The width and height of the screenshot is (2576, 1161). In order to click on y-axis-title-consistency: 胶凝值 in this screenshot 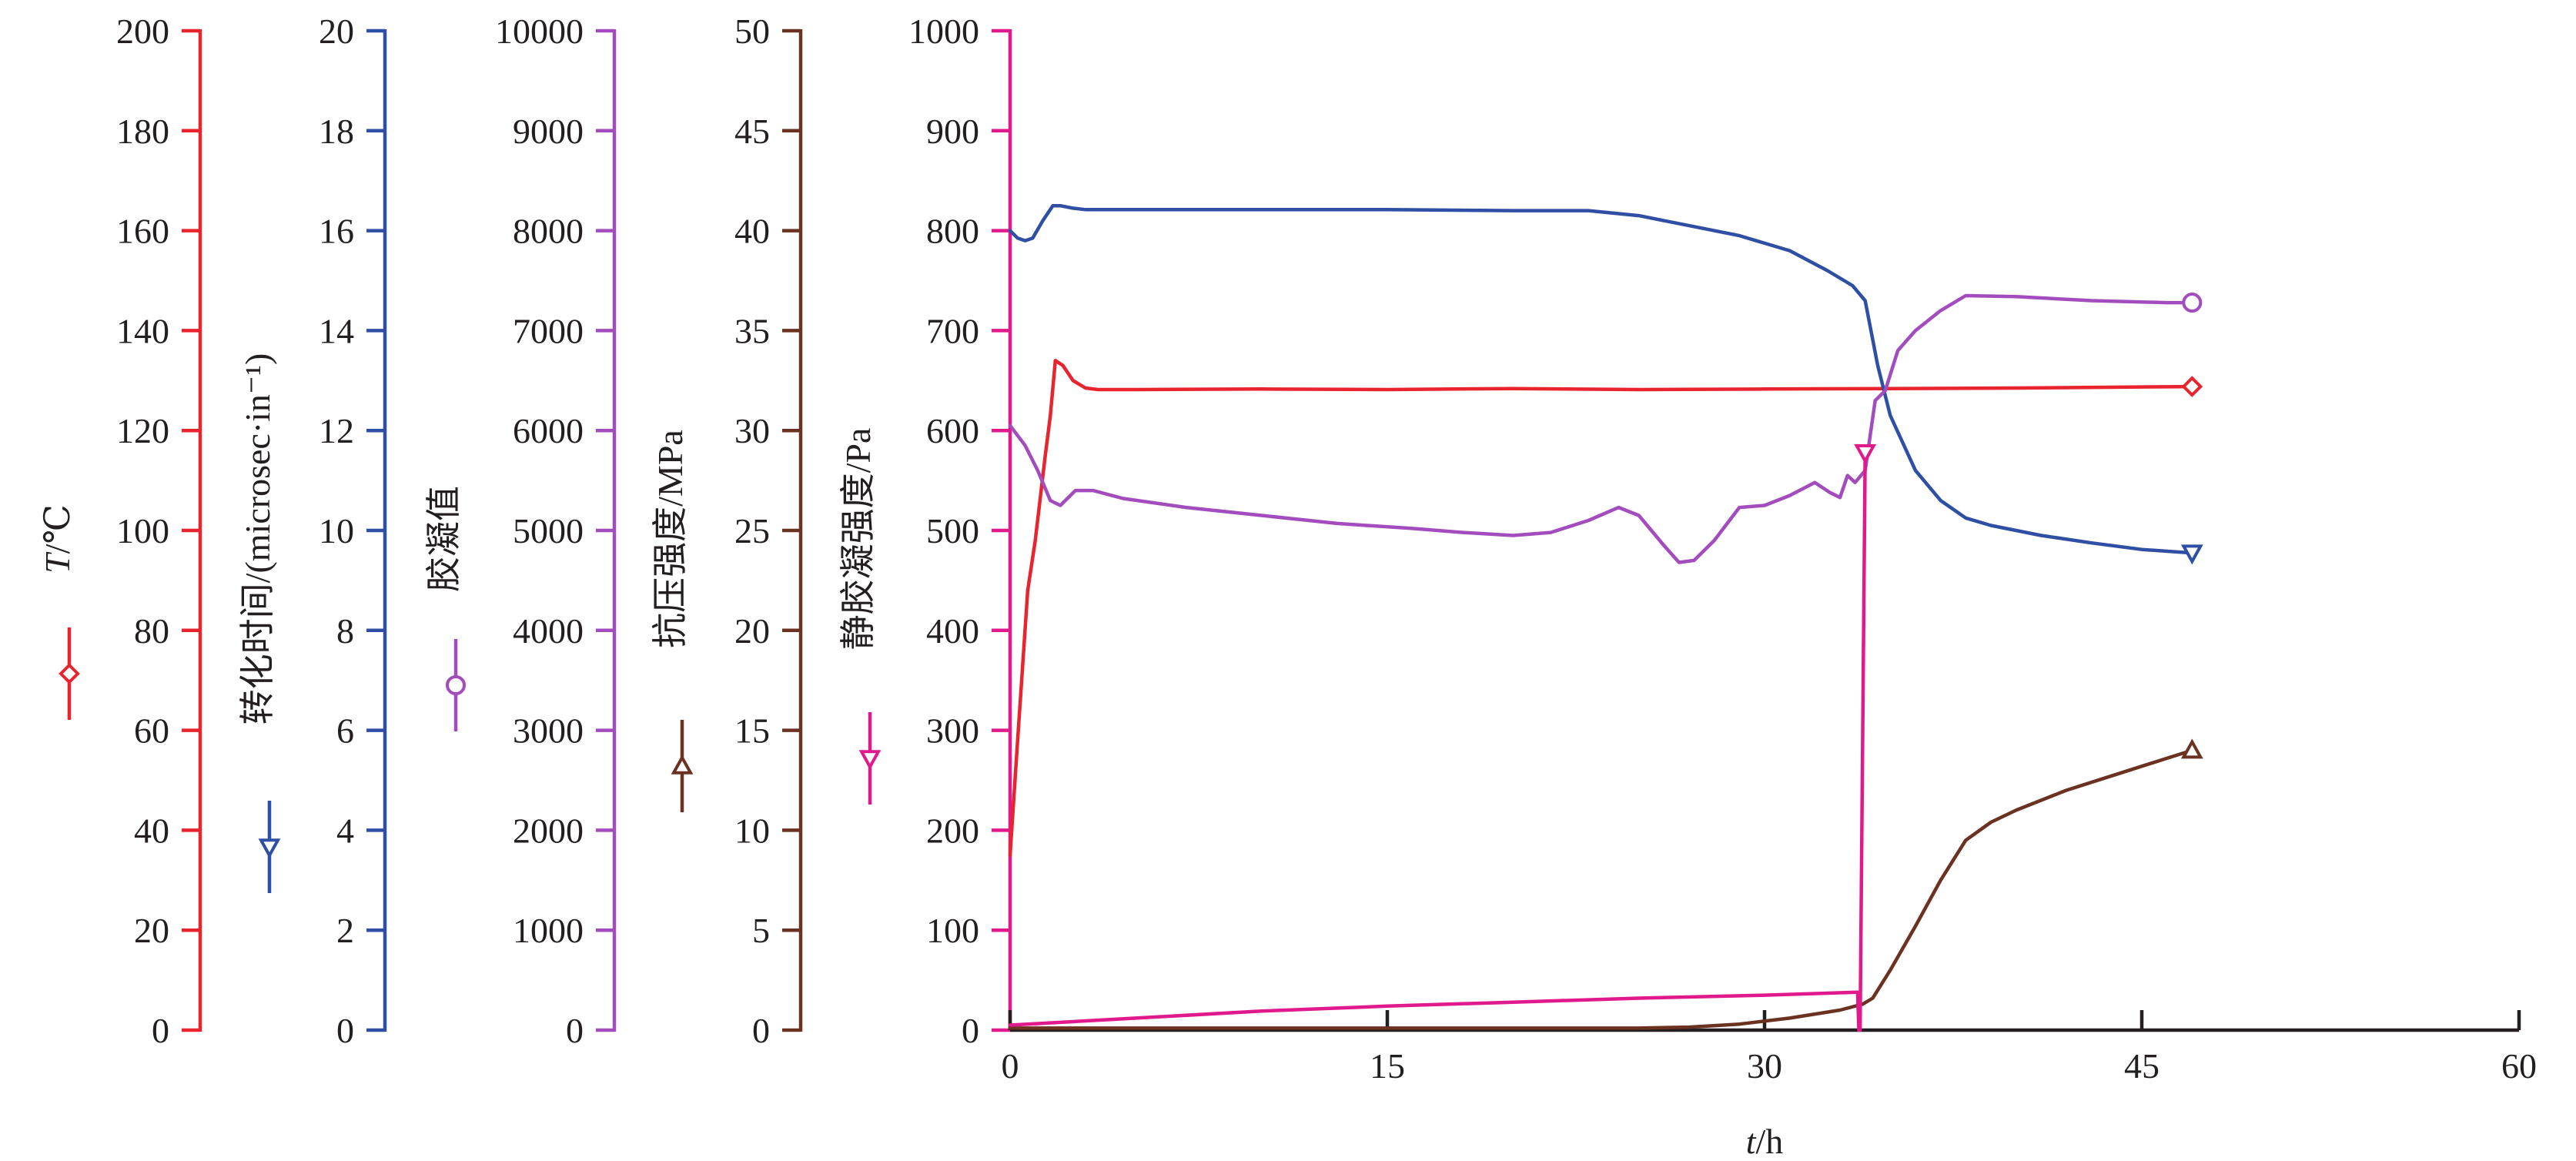, I will do `click(444, 539)`.